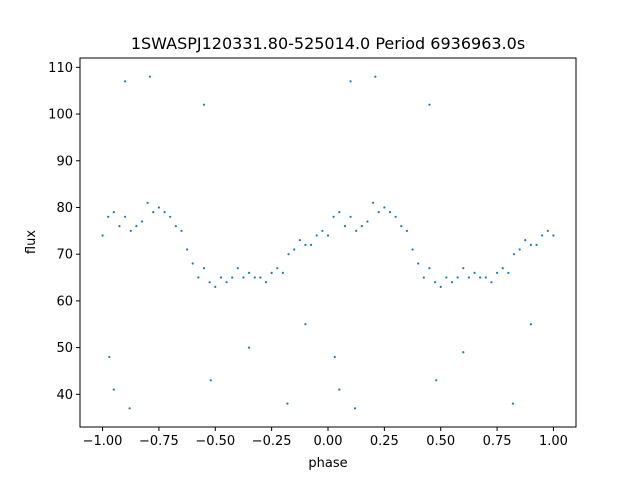  I want to click on x-axis: −1.00 −0.75 −0.50 −0.25 0.00 0.25 0.50 0.75 1.00, so click(325, 438).